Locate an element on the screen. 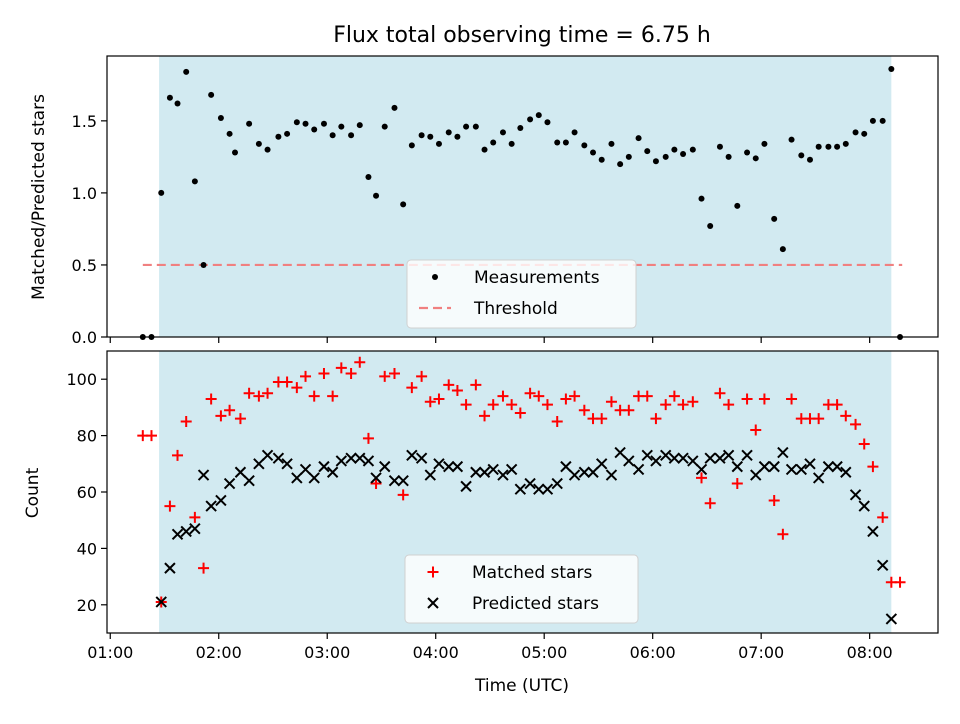  y-tick-label: 80 is located at coordinates (87, 436).